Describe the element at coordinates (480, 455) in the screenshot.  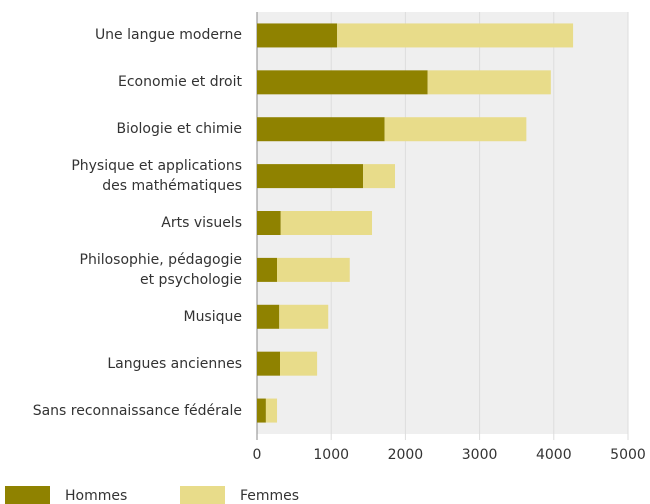
I see `x-tick-label: 3000` at that location.